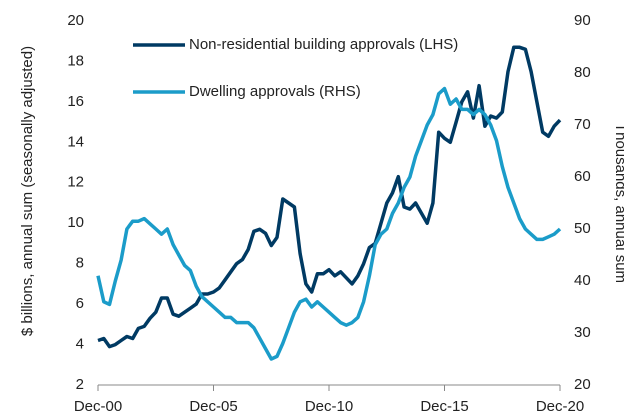  Describe the element at coordinates (75, 141) in the screenshot. I see `y-tick-label: 14` at that location.